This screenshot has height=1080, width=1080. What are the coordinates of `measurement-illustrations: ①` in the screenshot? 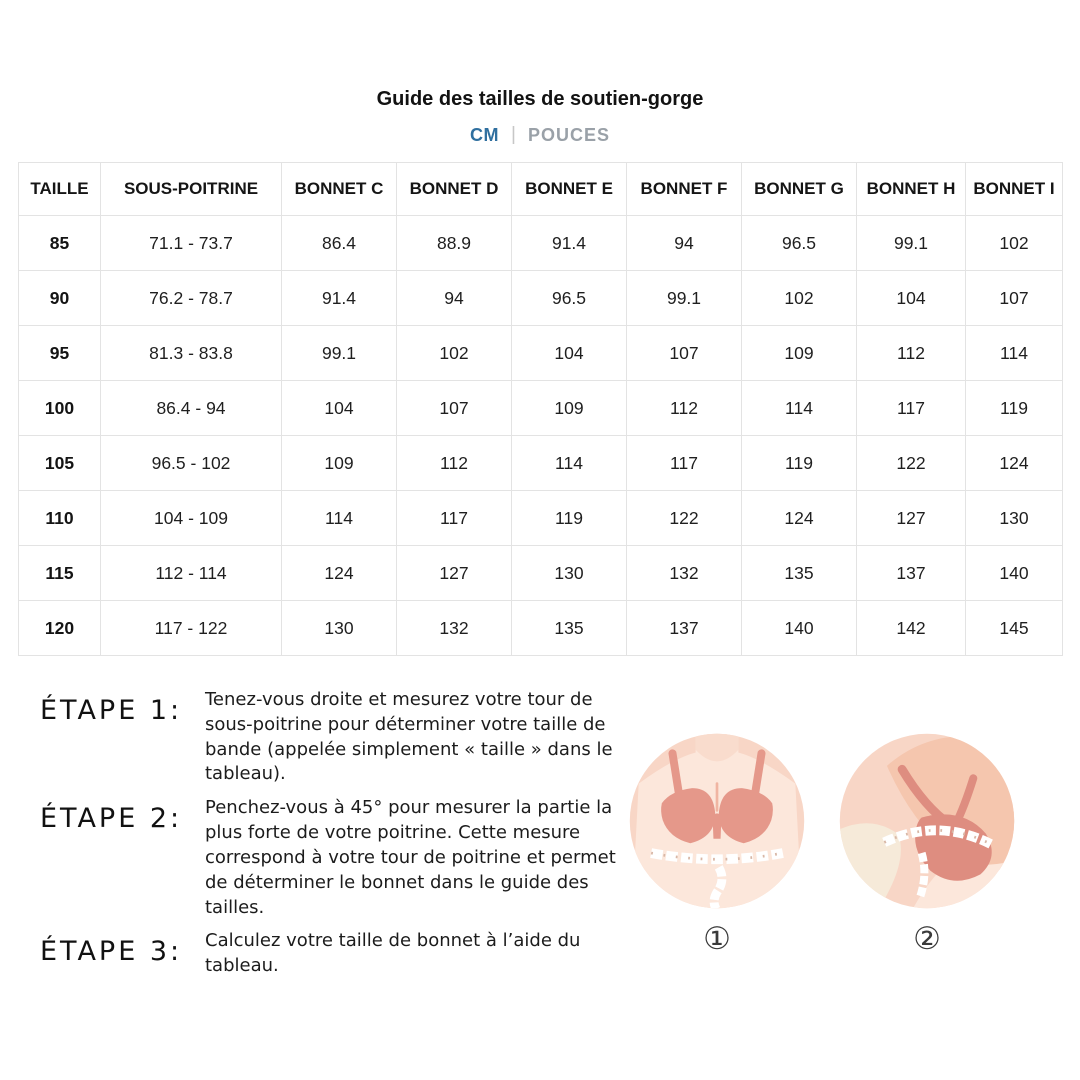 It's located at (822, 843).